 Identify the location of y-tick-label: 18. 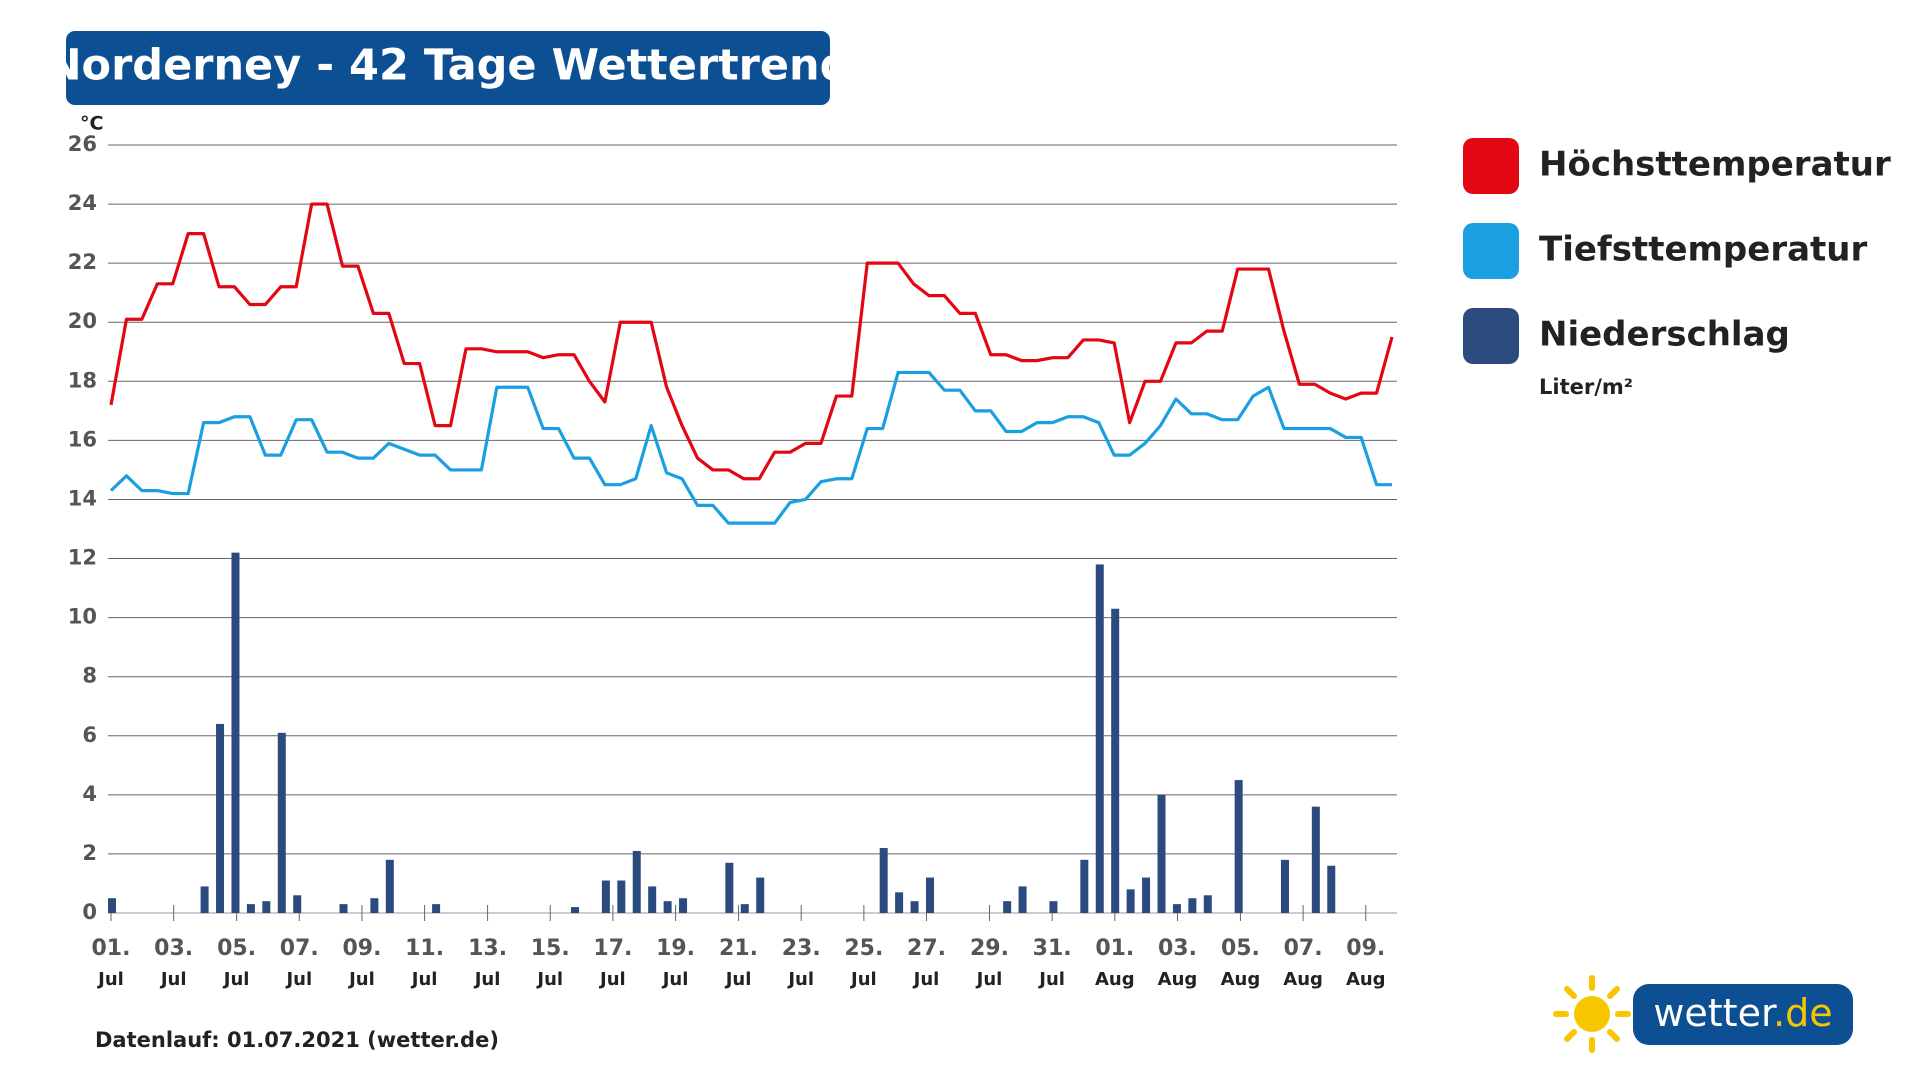
(82, 380).